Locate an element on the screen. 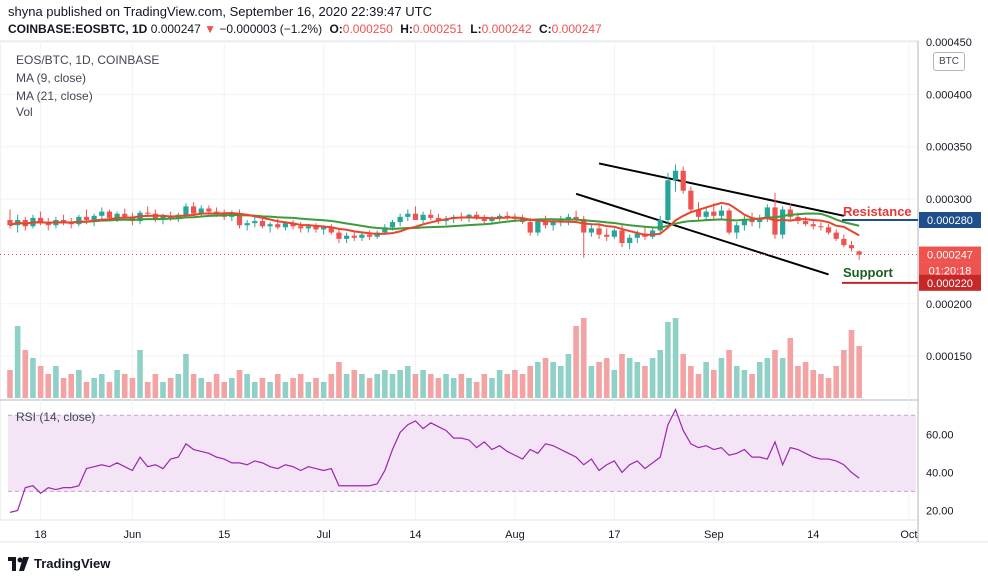 The height and width of the screenshot is (584, 988). price-tick-label: 0.000400 is located at coordinates (949, 95).